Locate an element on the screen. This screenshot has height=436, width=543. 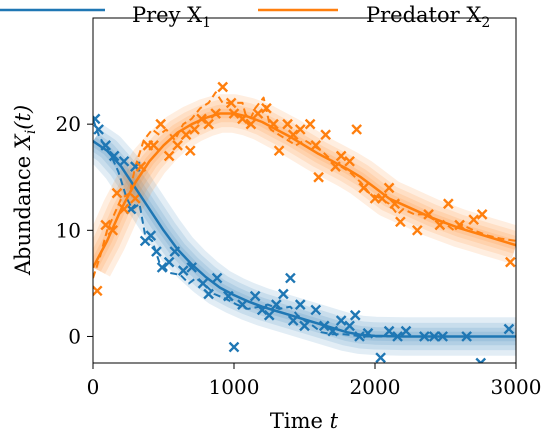
x-axis-label: Time t is located at coordinates (304, 421).